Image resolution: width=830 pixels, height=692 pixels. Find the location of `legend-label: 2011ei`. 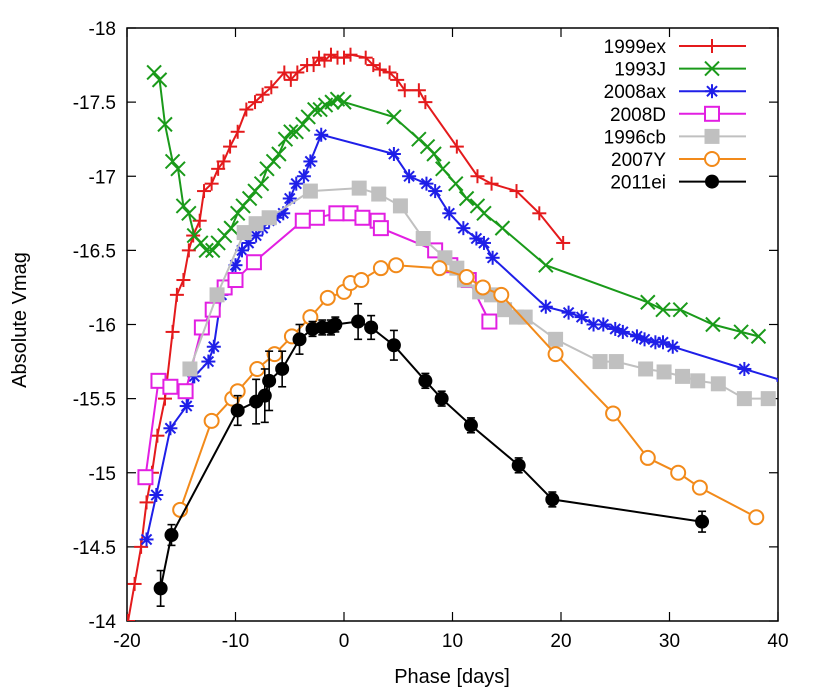

legend-label: 2011ei is located at coordinates (638, 183).